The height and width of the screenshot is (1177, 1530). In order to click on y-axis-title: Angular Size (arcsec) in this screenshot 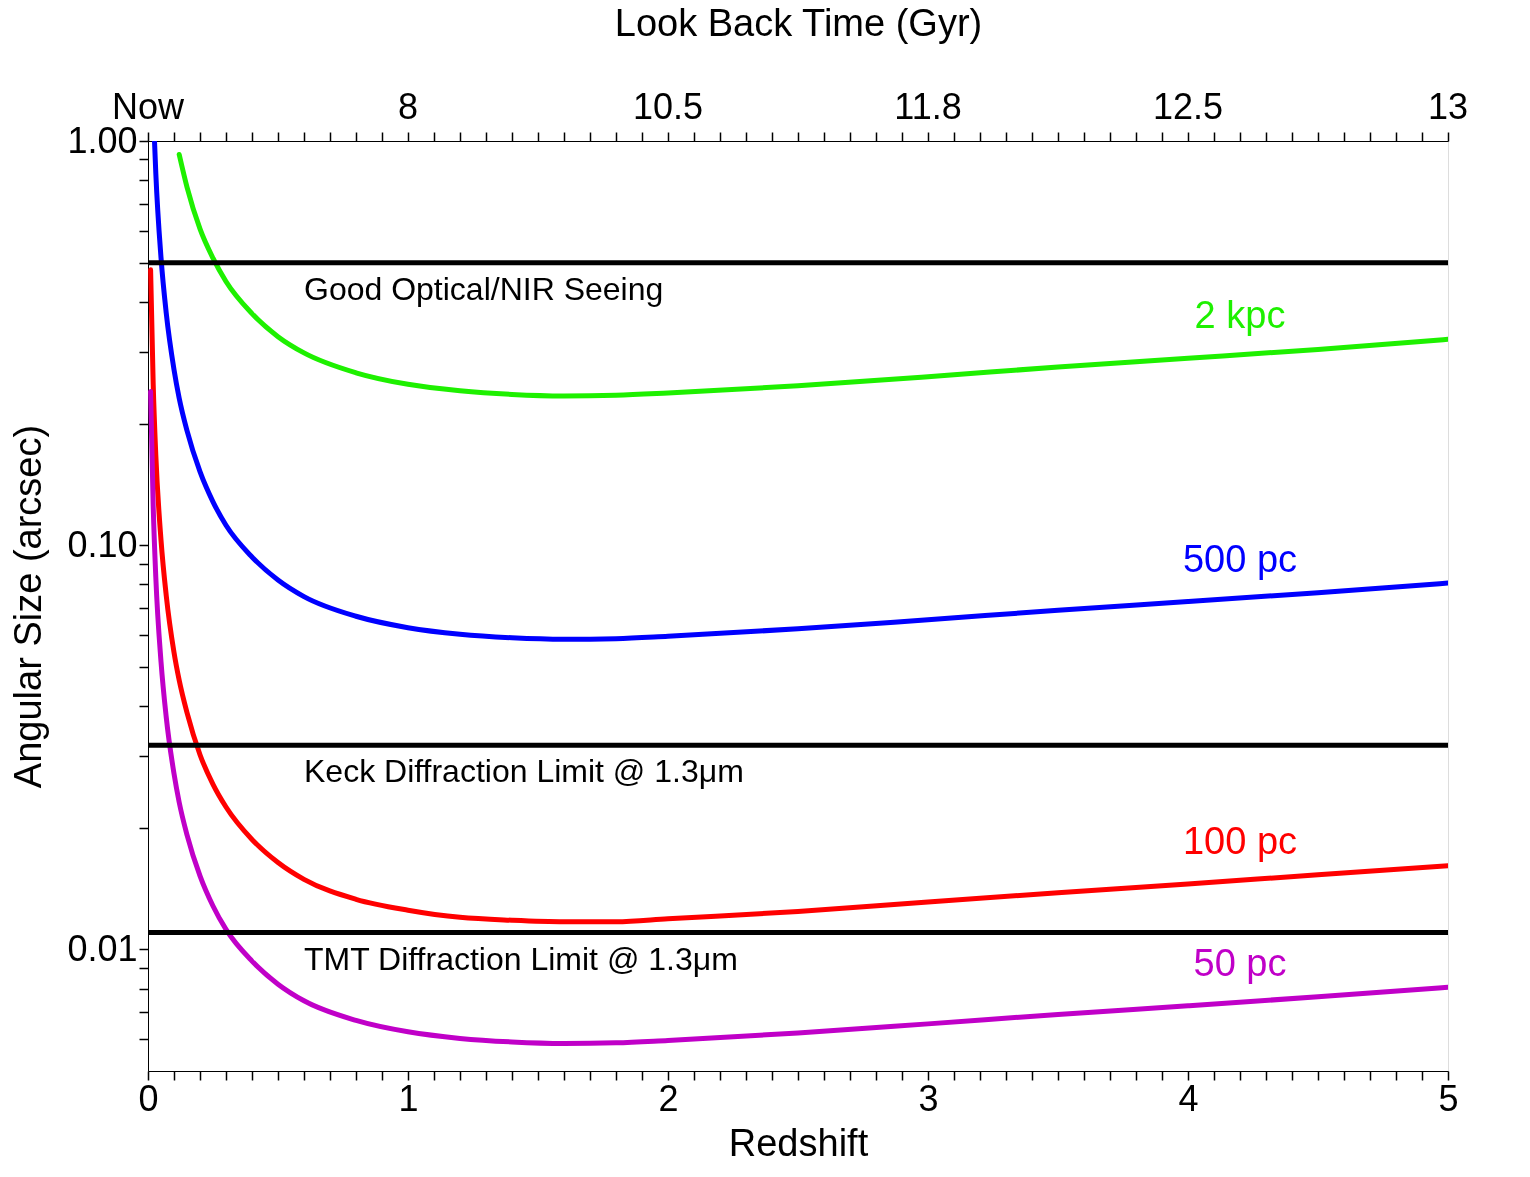, I will do `click(28, 606)`.